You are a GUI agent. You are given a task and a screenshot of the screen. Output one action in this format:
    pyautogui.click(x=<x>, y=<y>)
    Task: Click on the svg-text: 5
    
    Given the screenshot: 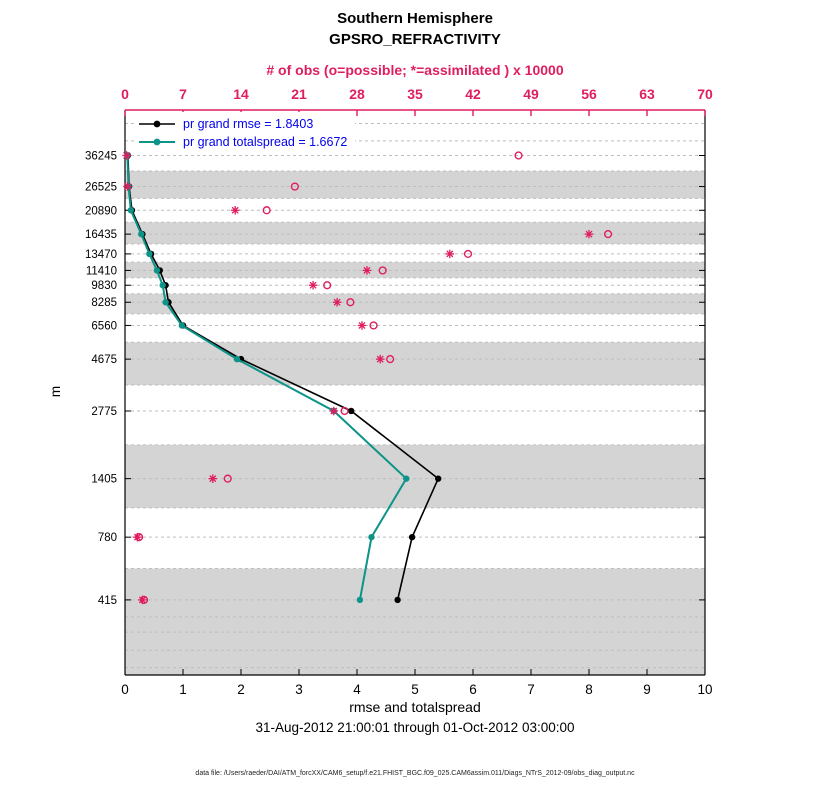 What is the action you would take?
    pyautogui.click(x=415, y=689)
    